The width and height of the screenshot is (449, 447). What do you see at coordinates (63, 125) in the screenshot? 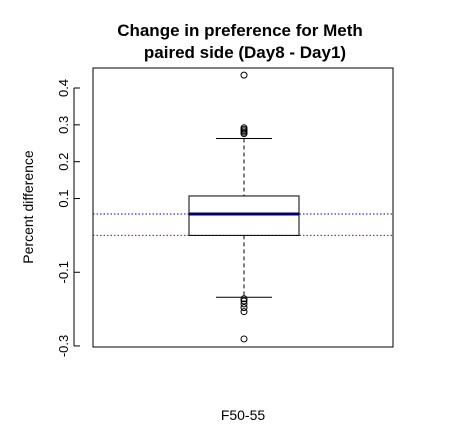
I see `y-tick-label: 0.3` at bounding box center [63, 125].